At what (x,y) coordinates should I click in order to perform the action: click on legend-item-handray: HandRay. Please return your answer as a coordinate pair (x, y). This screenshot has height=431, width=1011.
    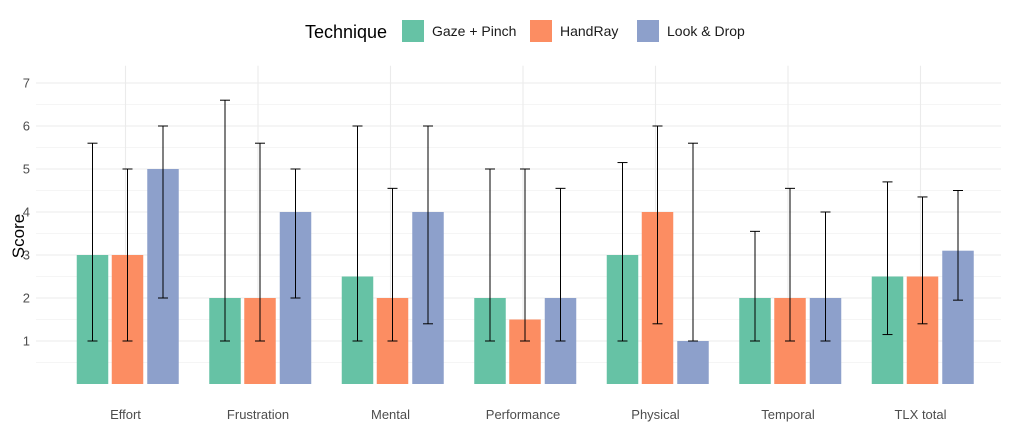
    Looking at the image, I should click on (574, 31).